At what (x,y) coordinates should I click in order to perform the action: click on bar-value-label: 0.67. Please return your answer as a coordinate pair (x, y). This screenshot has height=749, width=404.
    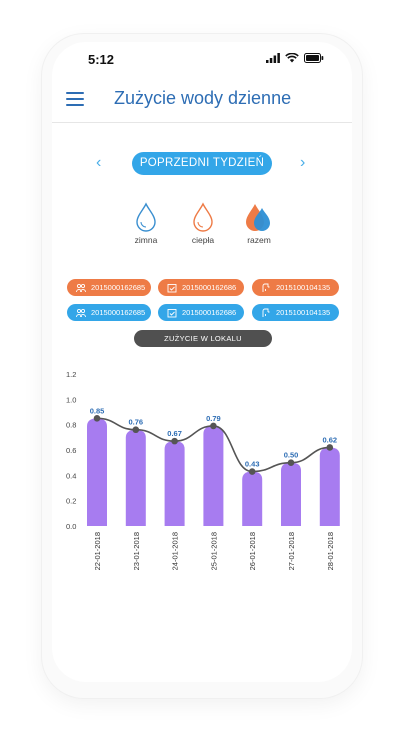
    Looking at the image, I should click on (174, 433).